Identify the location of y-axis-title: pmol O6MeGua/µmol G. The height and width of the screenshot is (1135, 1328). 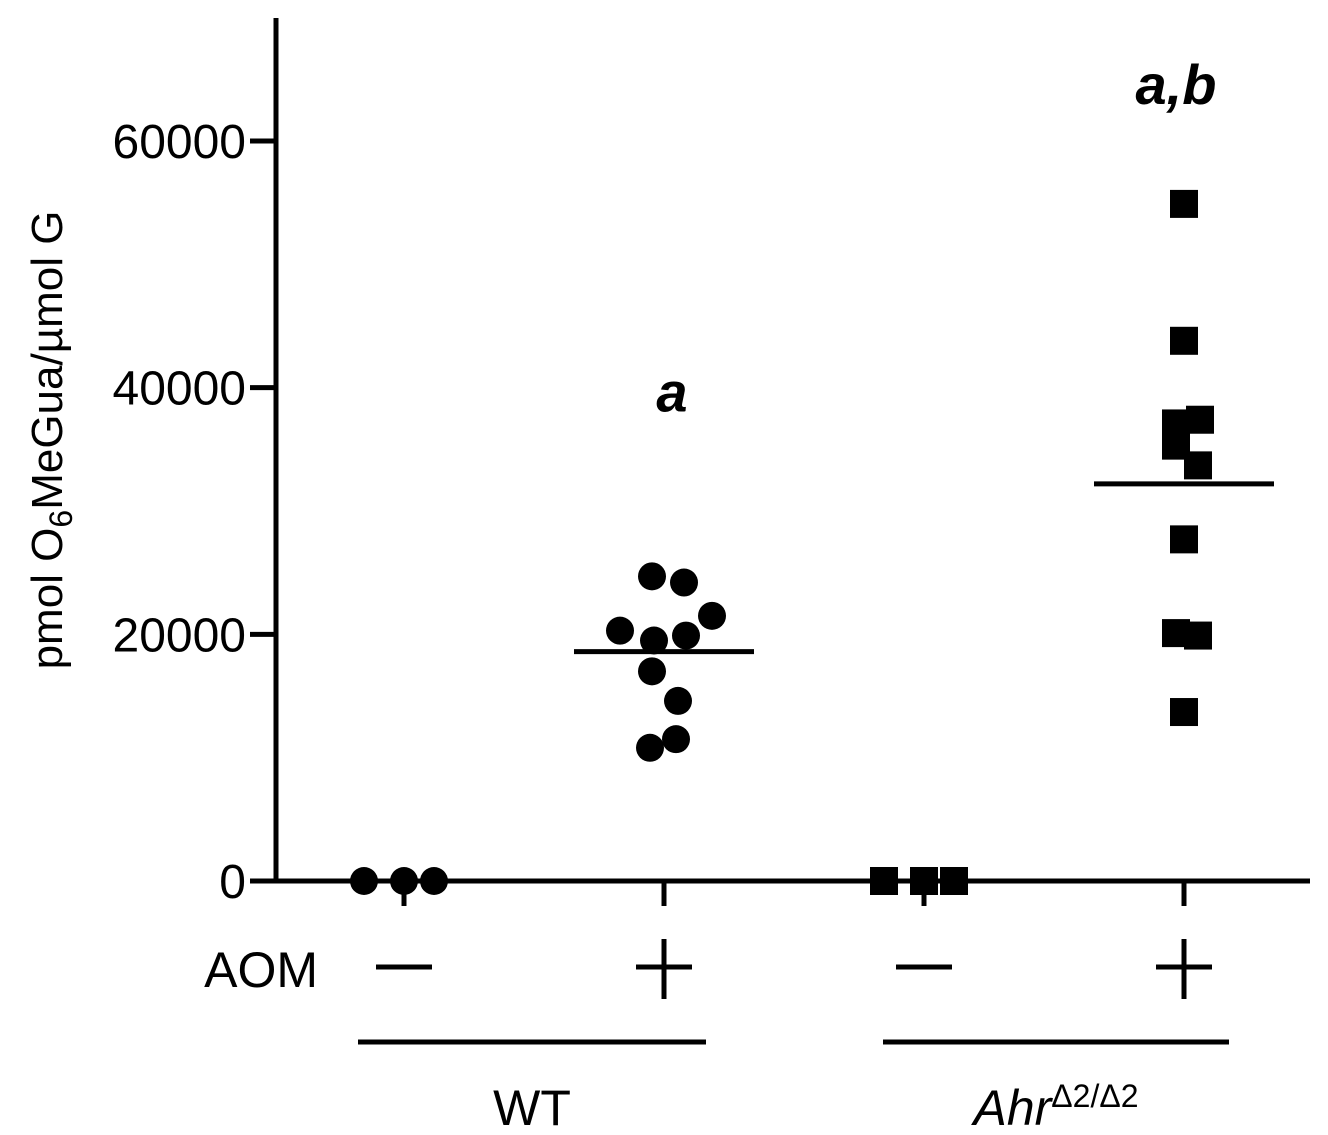
(51, 440).